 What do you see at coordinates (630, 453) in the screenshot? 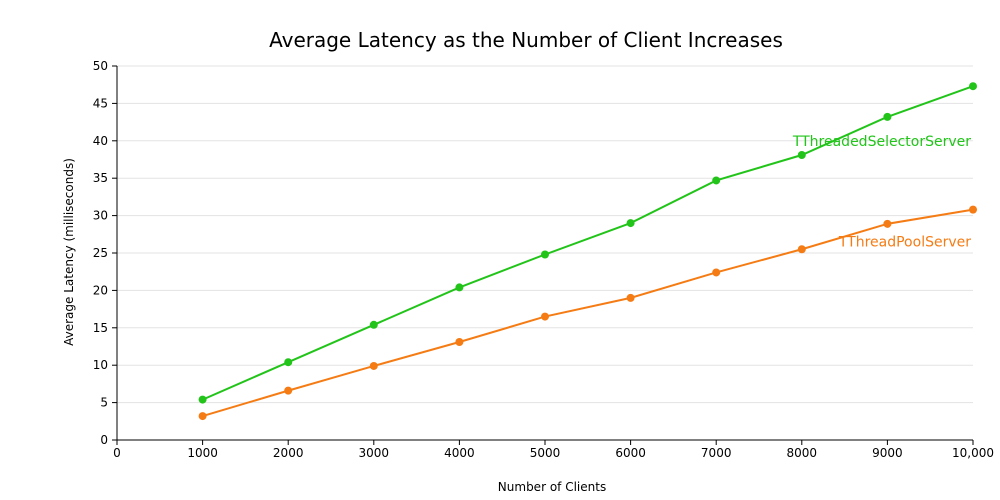
I see `x-tick-label: 6000` at bounding box center [630, 453].